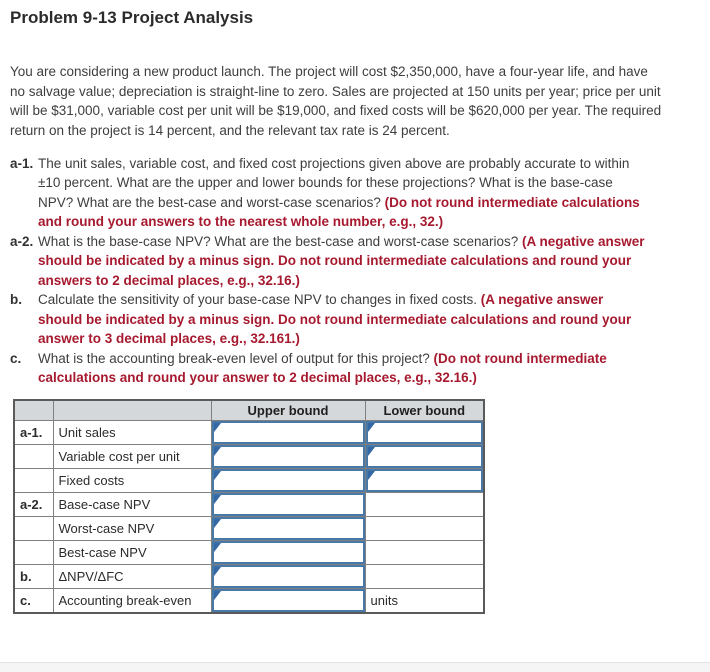 Image resolution: width=710 pixels, height=672 pixels. I want to click on table-row-variable-cost: Variable cost per unit, so click(249, 456).